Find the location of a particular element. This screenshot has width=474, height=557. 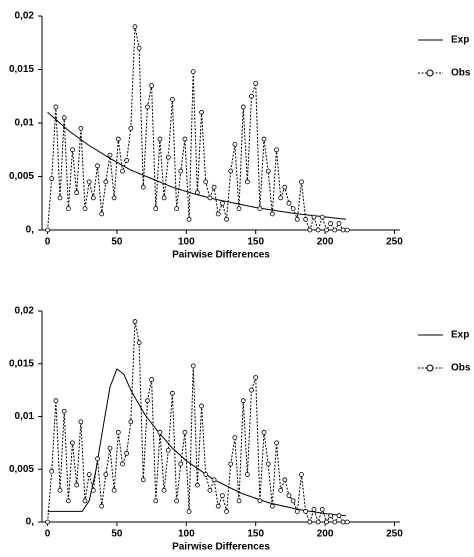

y-tick-label: 0,02 is located at coordinates (25, 311).